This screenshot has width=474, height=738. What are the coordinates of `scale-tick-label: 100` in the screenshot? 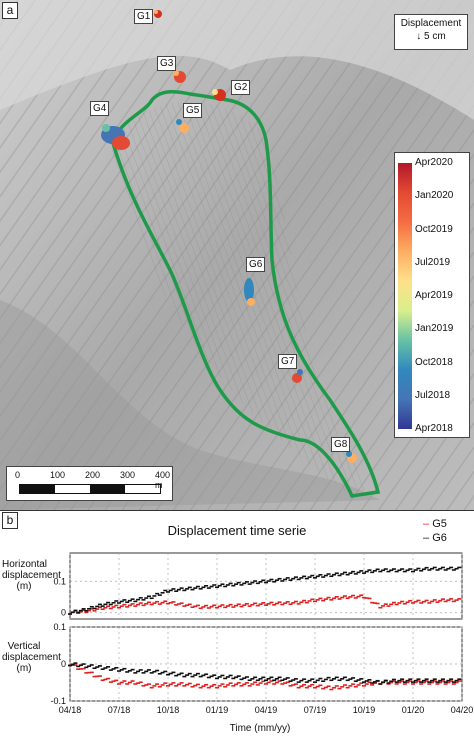 It's located at (58, 475).